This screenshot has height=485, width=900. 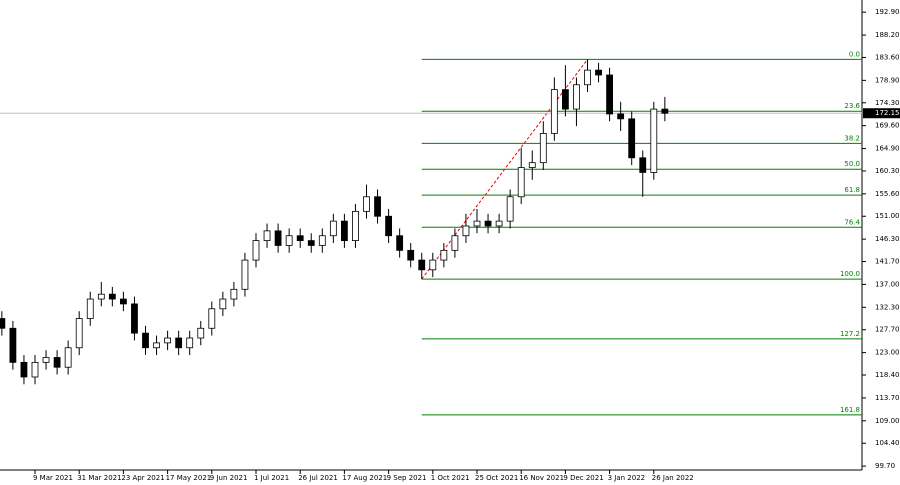 I want to click on fib-label: 38.2, so click(x=852, y=138).